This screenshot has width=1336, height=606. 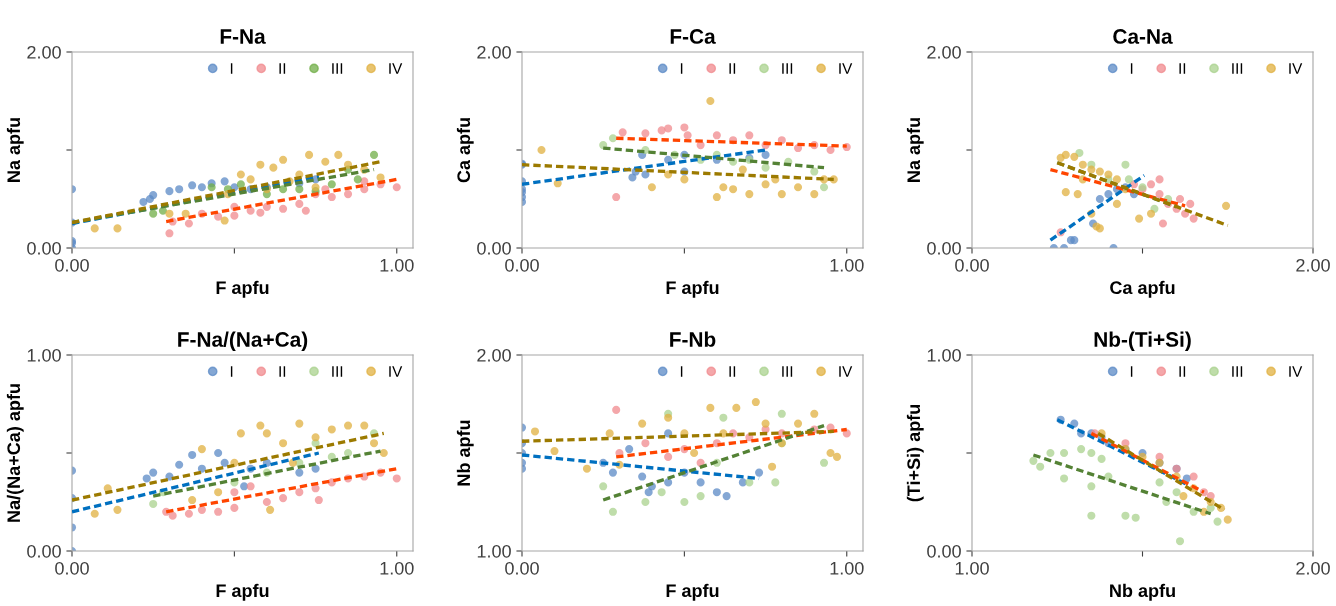 What do you see at coordinates (243, 341) in the screenshot?
I see `chart-title: F-Na/(Na+Ca)` at bounding box center [243, 341].